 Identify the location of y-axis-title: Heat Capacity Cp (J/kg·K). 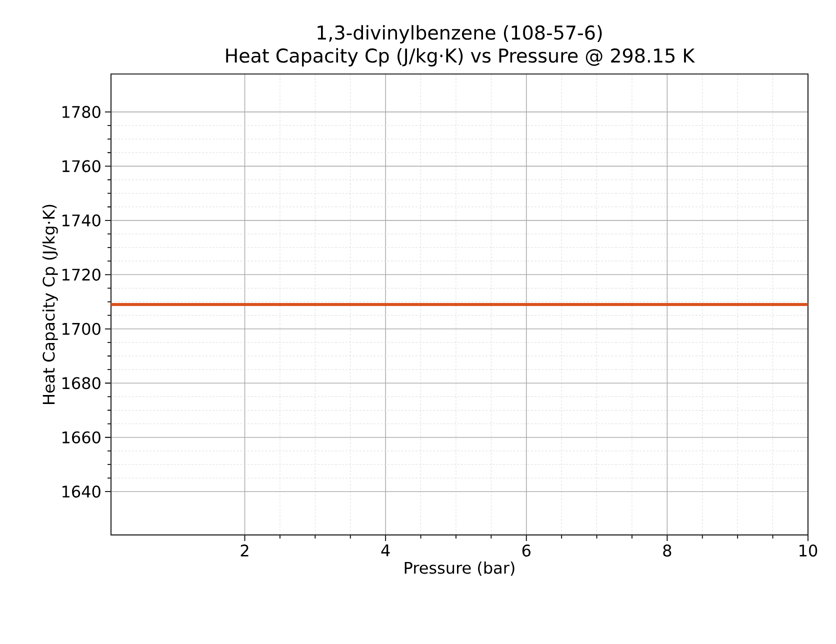
(50, 304).